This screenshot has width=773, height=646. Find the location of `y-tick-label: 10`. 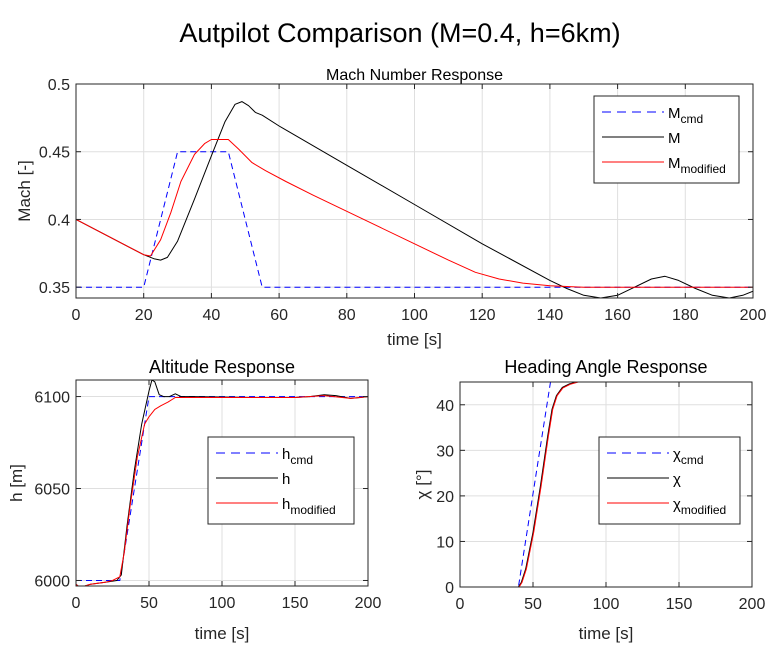

y-tick-label: 10 is located at coordinates (445, 542).